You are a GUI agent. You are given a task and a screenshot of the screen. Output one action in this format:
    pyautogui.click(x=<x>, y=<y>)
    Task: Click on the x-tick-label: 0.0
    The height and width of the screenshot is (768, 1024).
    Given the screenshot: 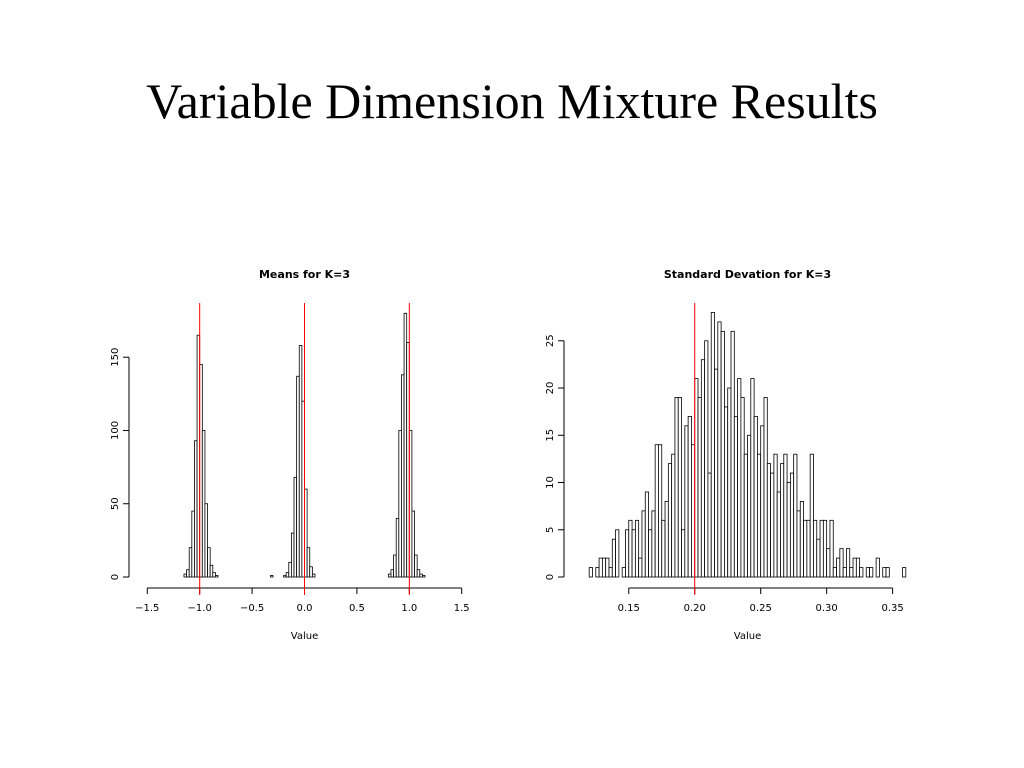 What is the action you would take?
    pyautogui.click(x=305, y=608)
    